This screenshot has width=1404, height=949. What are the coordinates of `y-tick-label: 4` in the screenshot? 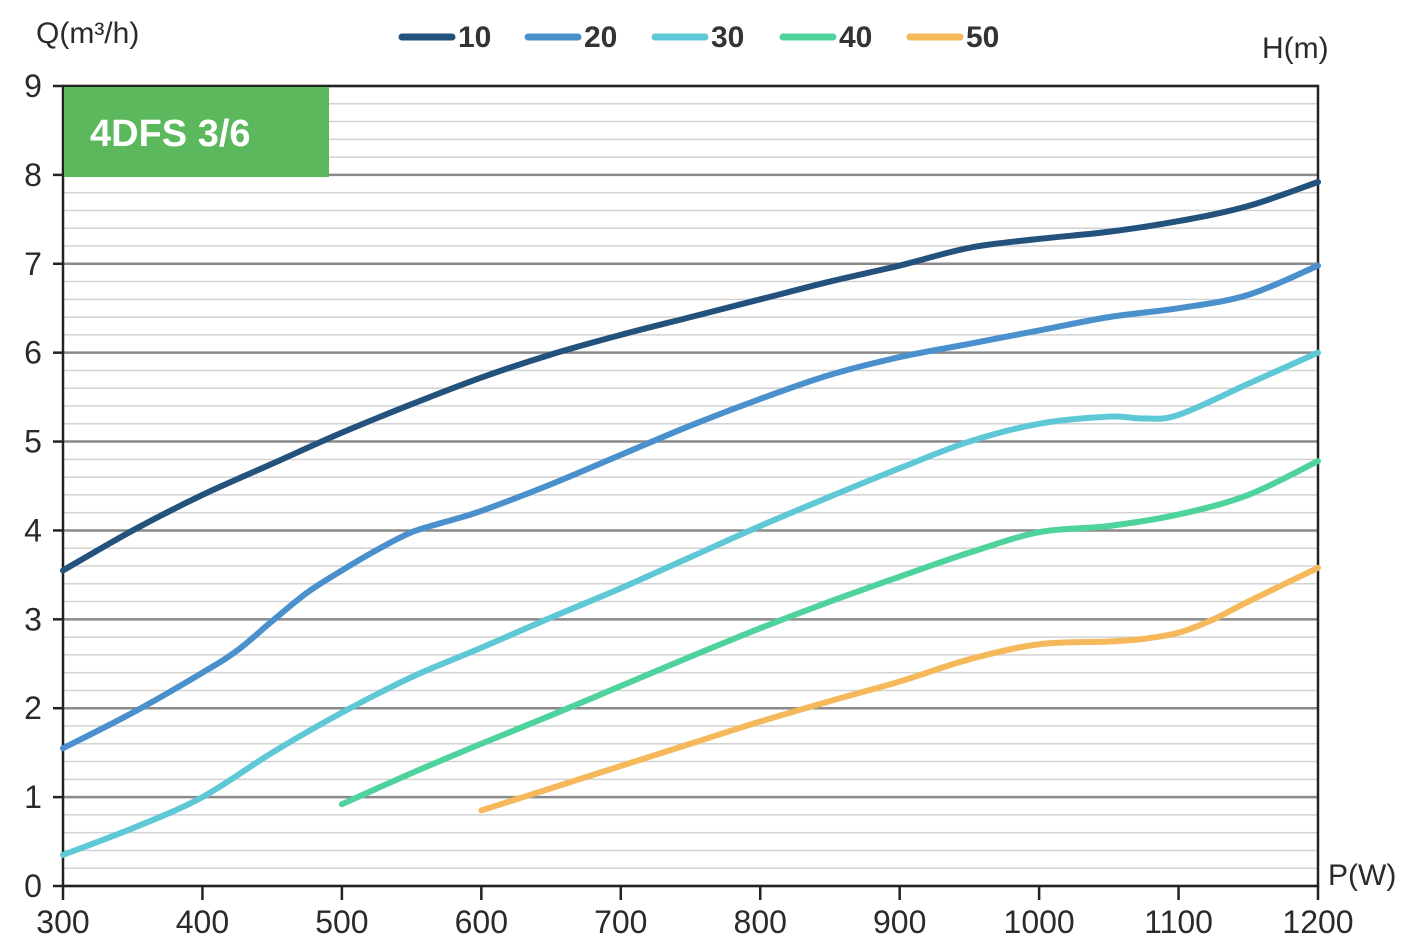 It's located at (33, 530).